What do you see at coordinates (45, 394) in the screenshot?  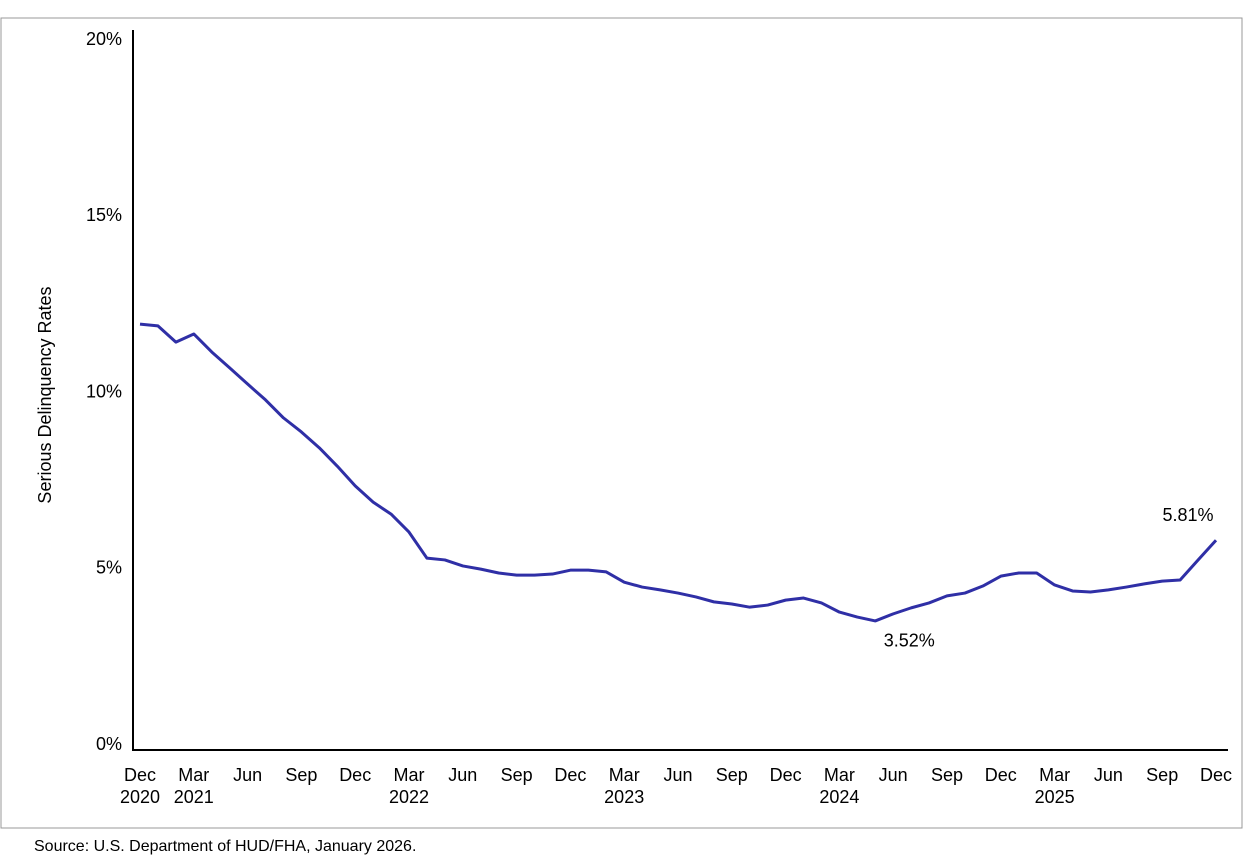 I see `y-axis-label: Serious Delinquency Rates` at bounding box center [45, 394].